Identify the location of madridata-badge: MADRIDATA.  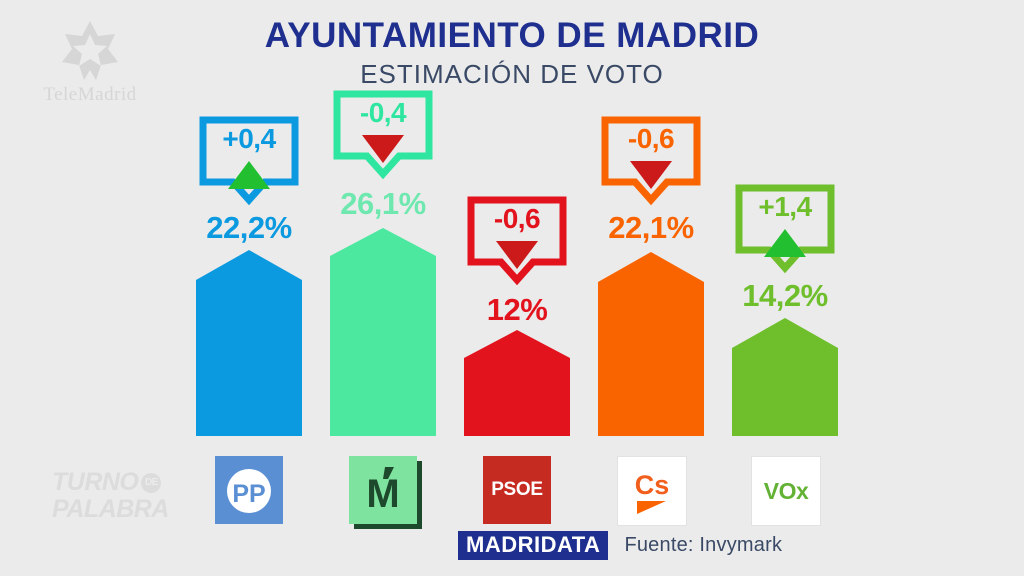
(533, 545).